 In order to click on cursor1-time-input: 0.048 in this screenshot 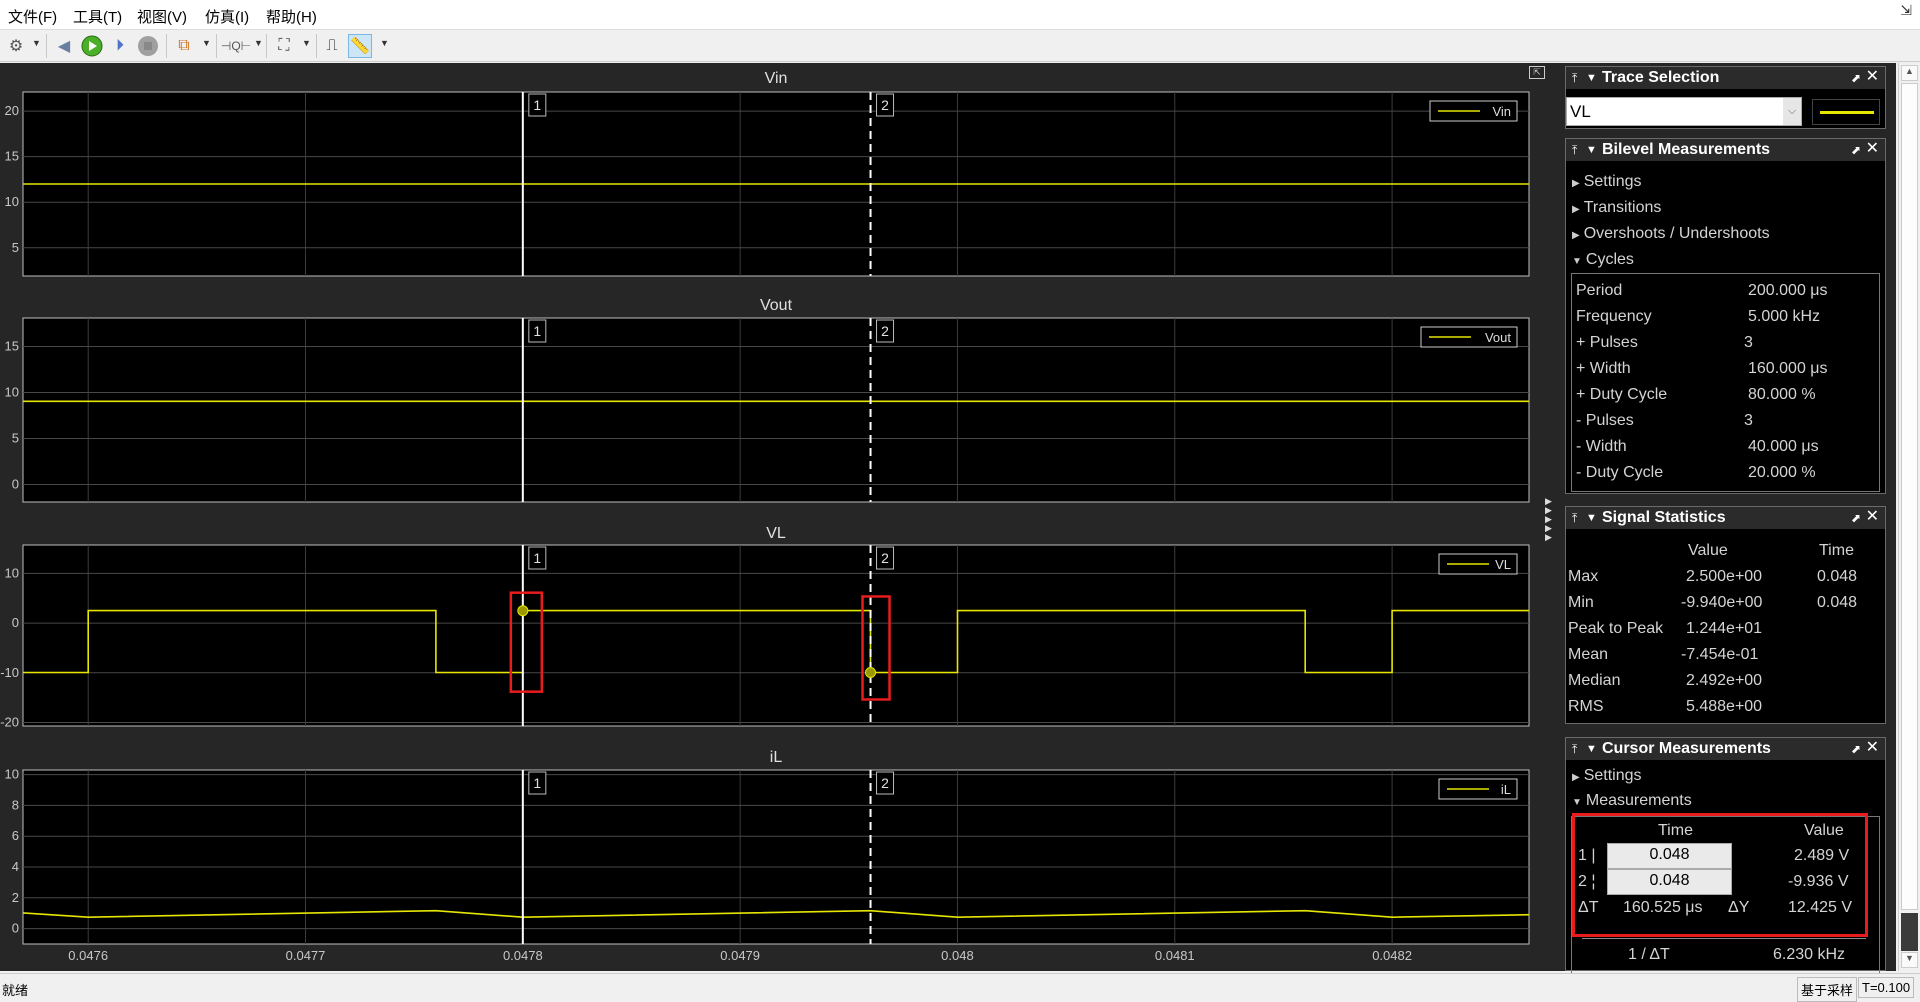, I will do `click(1669, 856)`.